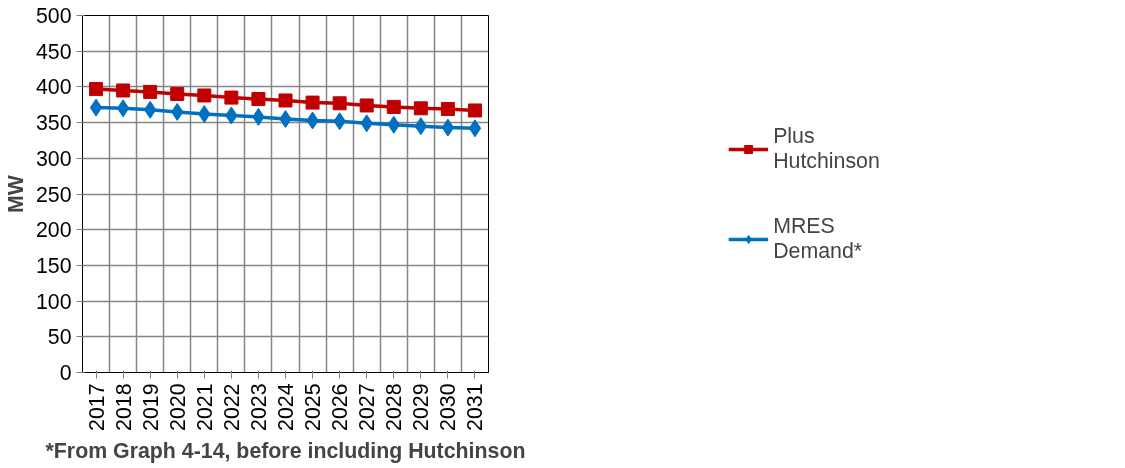  I want to click on x-tick-label: 2017, so click(96, 407).